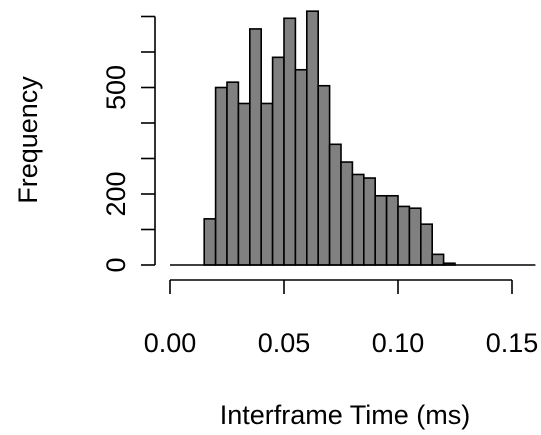 This screenshot has width=541, height=435. What do you see at coordinates (116, 87) in the screenshot?
I see `y-tick-label: 500` at bounding box center [116, 87].